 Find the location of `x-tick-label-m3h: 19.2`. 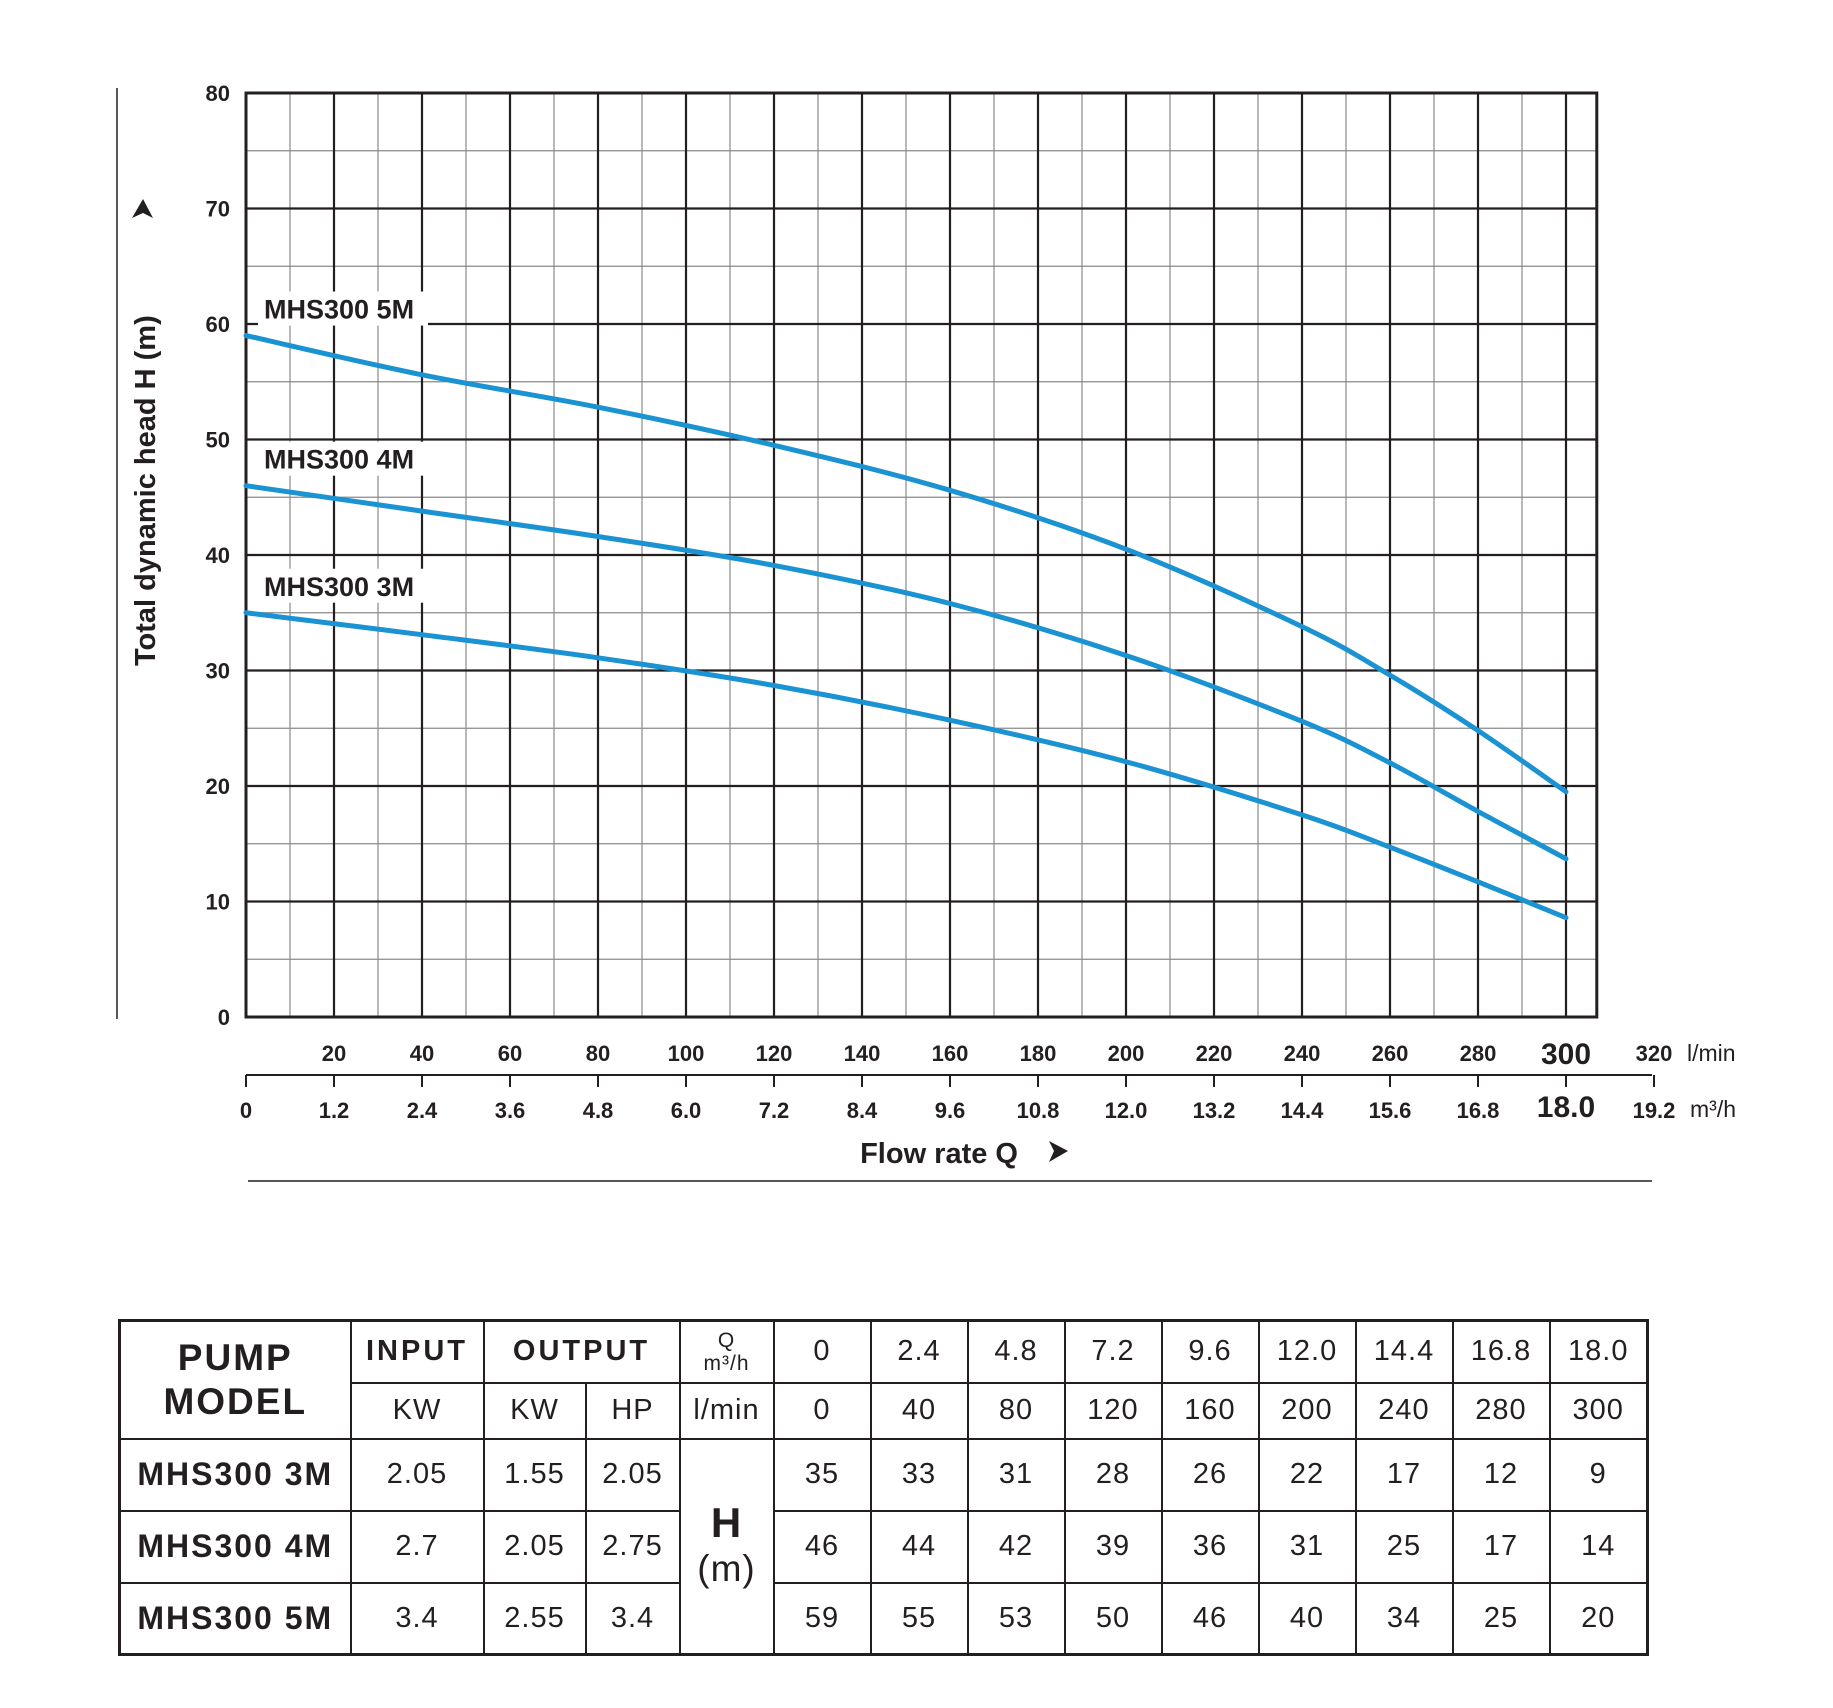

x-tick-label-m3h: 19.2 is located at coordinates (1654, 1110).